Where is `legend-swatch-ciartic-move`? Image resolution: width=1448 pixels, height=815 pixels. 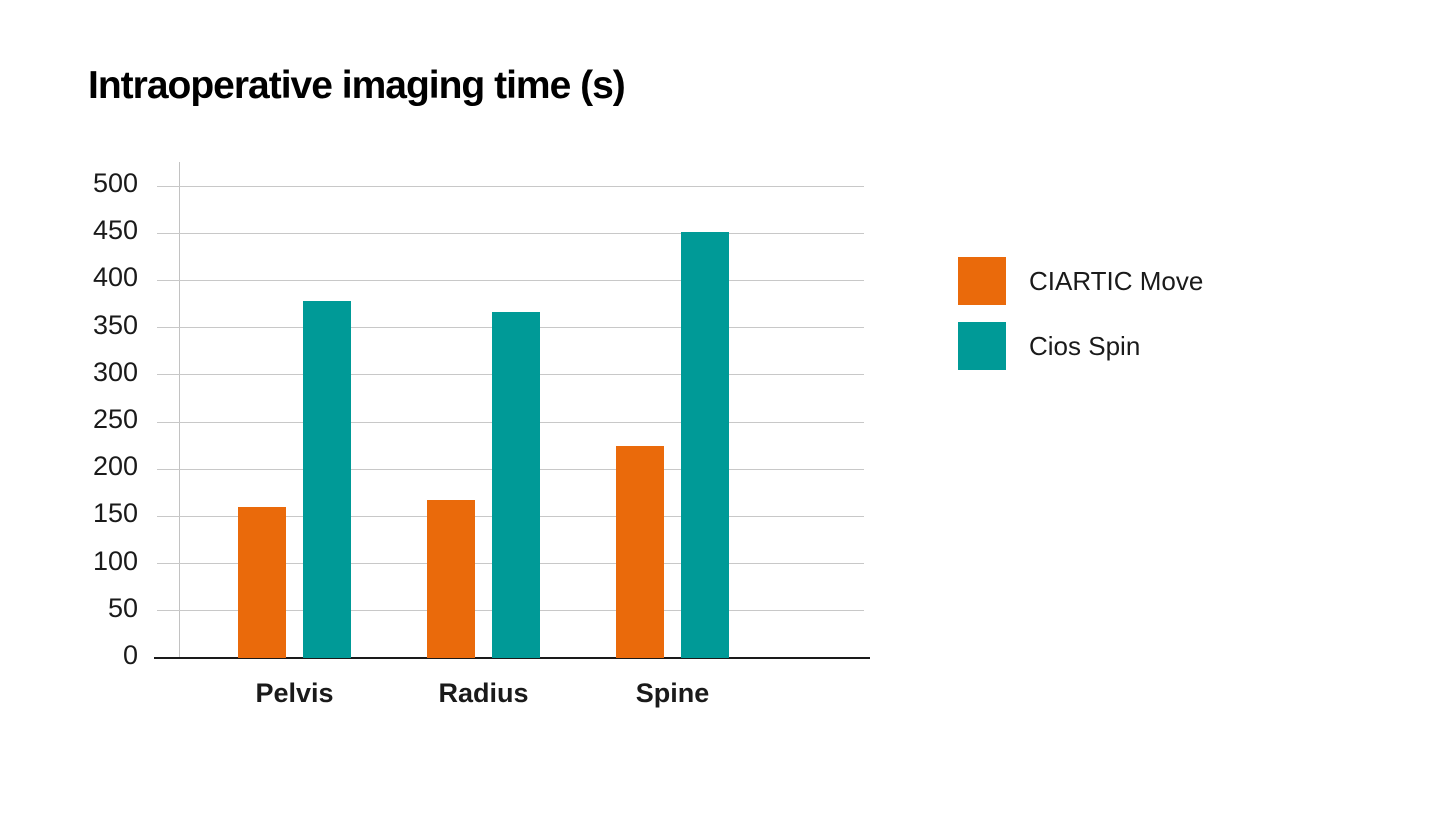
legend-swatch-ciartic-move is located at coordinates (982, 281).